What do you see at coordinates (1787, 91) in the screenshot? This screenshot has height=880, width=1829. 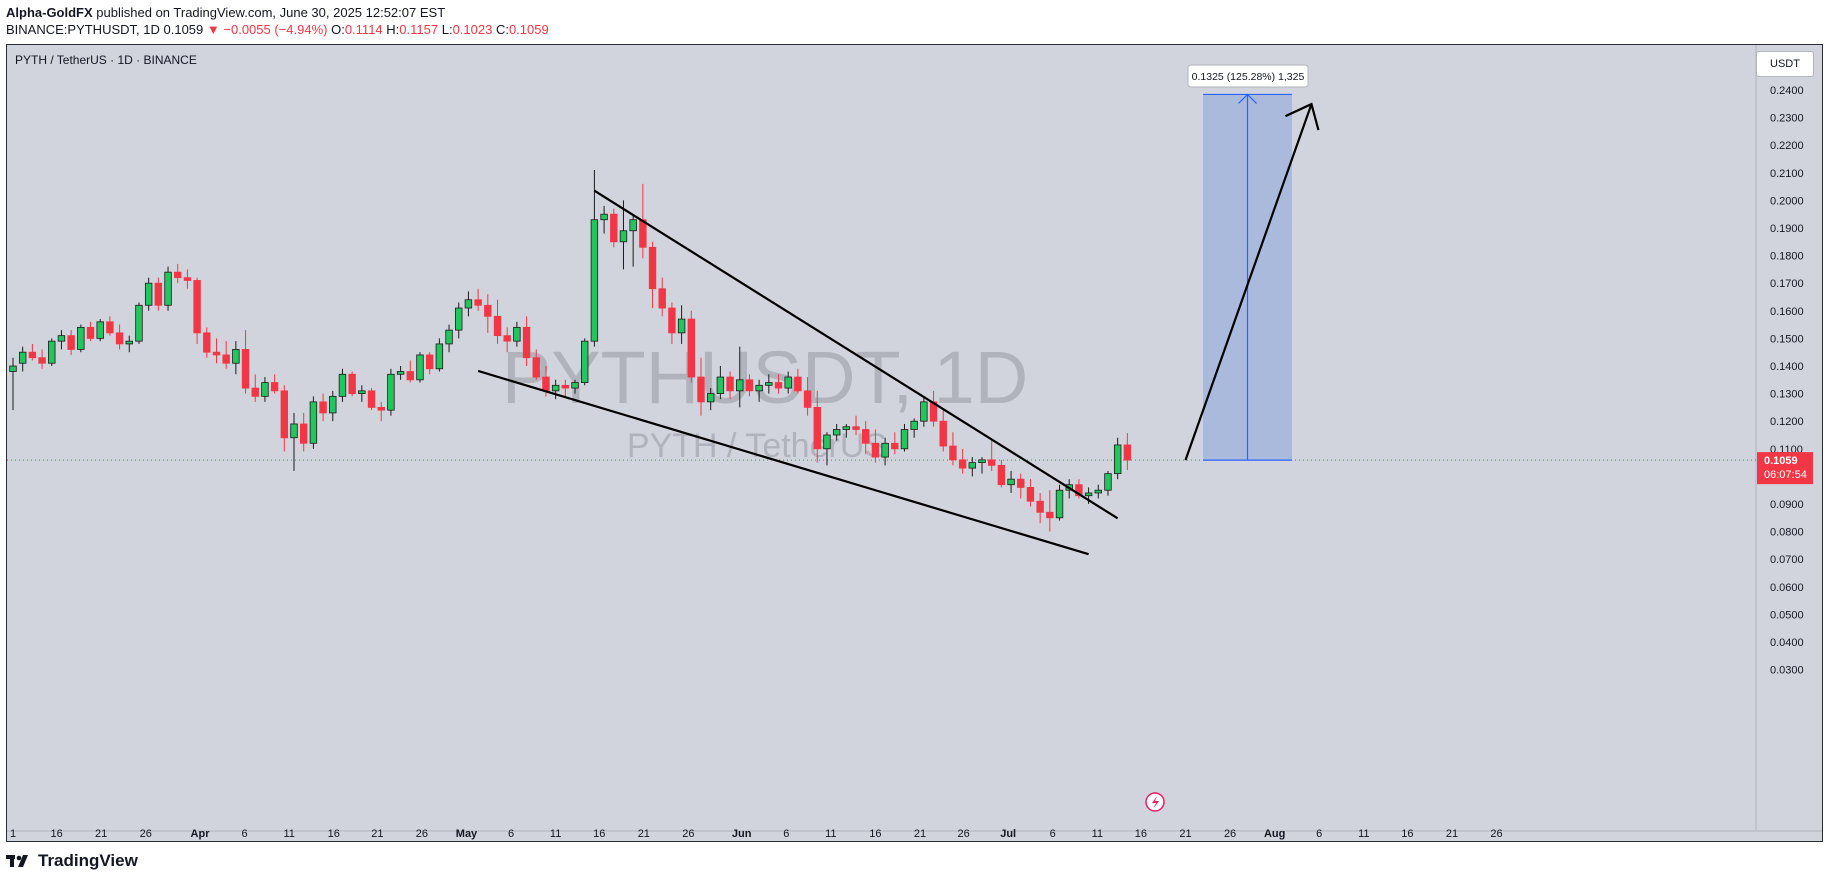 I see `price-tick-label: 0.2400` at bounding box center [1787, 91].